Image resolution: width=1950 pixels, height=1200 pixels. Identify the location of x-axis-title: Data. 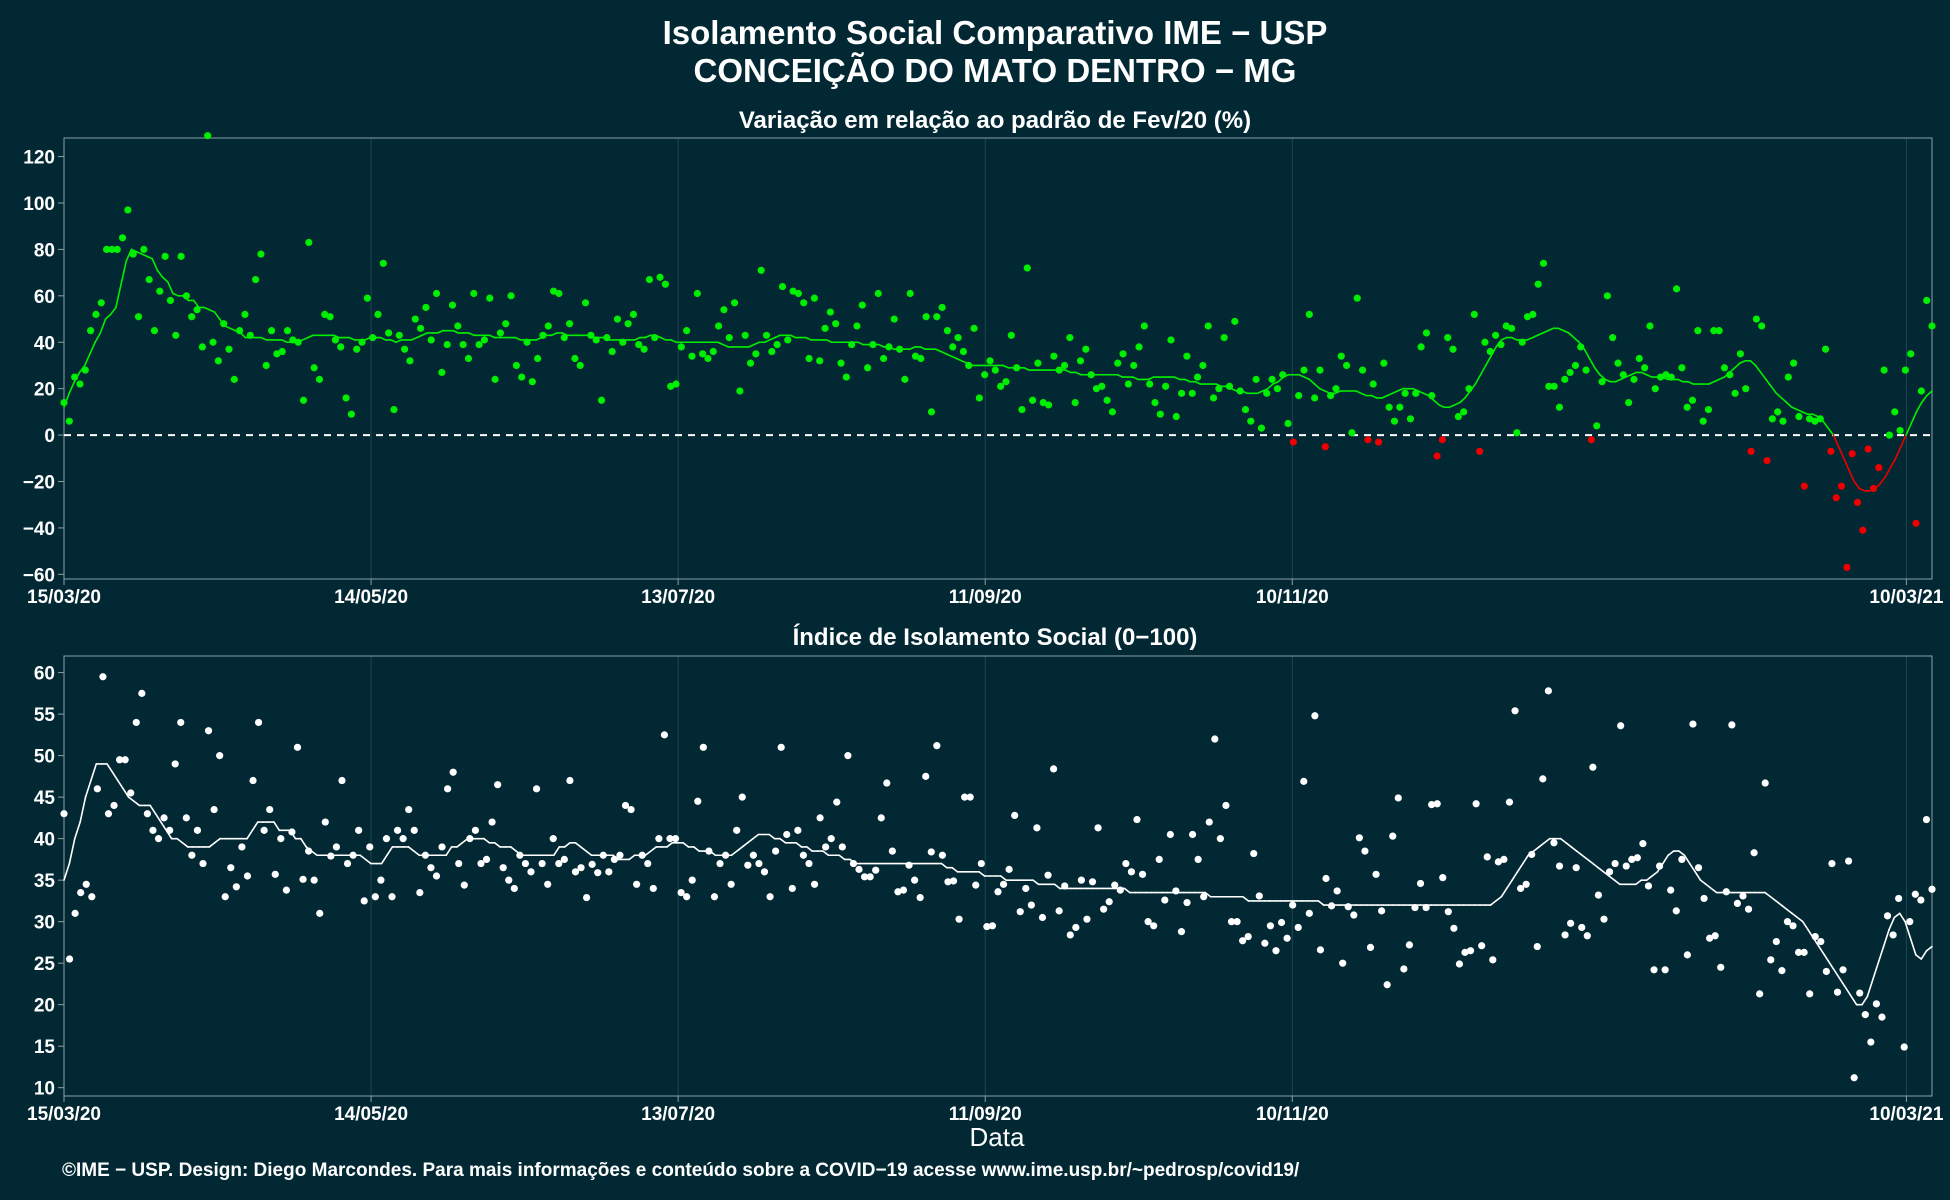
(997, 1137).